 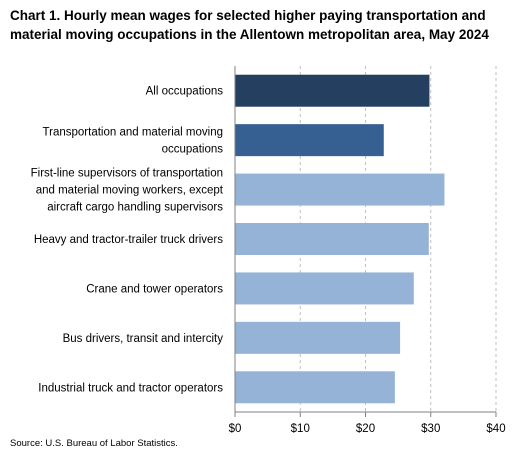 What do you see at coordinates (130, 388) in the screenshot?
I see `category-label: Industrial truck and tractor operators` at bounding box center [130, 388].